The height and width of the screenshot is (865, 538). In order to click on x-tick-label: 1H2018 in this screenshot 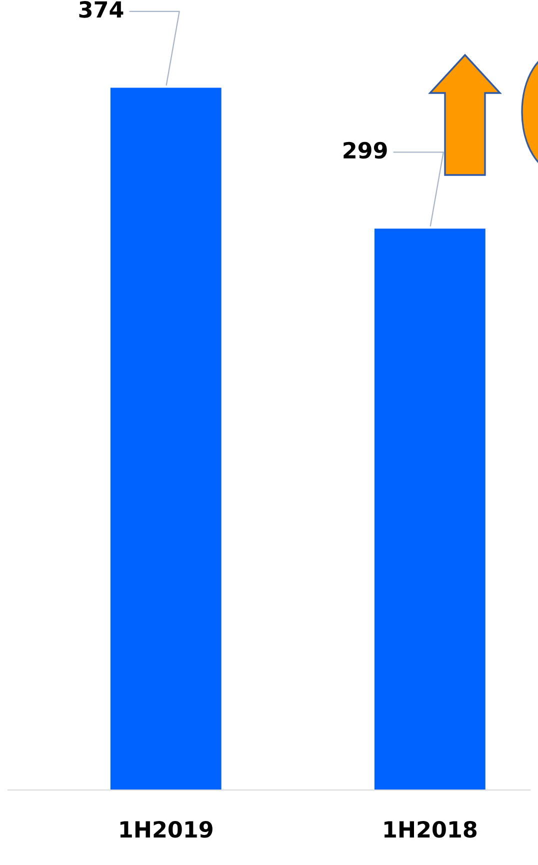, I will do `click(430, 829)`.